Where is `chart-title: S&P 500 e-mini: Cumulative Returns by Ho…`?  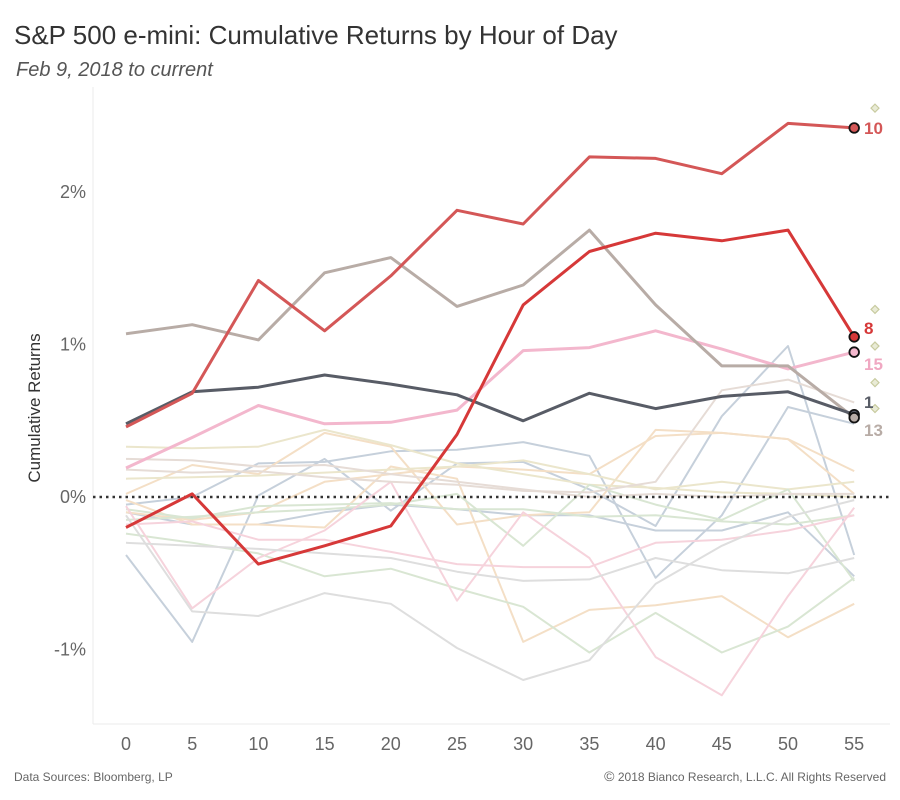
chart-title: S&P 500 e-mini: Cumulative Returns by Ho… is located at coordinates (316, 35).